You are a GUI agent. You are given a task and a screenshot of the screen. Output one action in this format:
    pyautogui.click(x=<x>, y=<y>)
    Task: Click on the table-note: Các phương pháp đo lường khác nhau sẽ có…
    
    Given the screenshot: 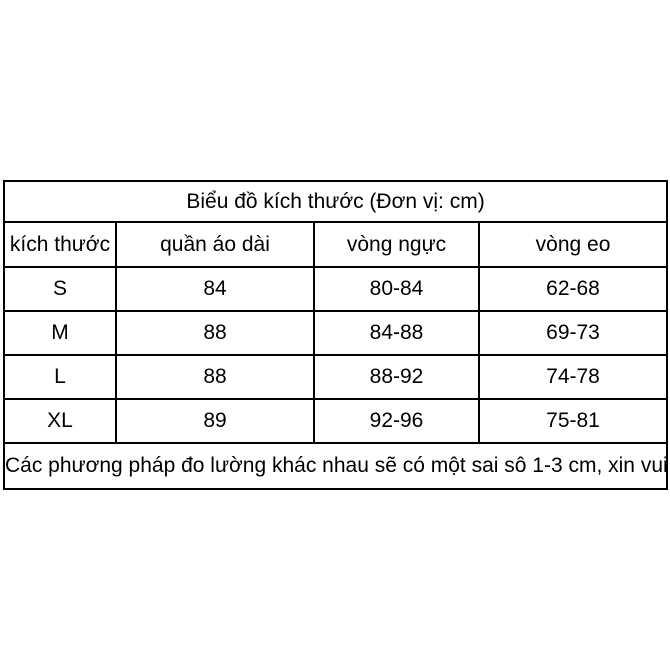 What is the action you would take?
    pyautogui.click(x=335, y=466)
    